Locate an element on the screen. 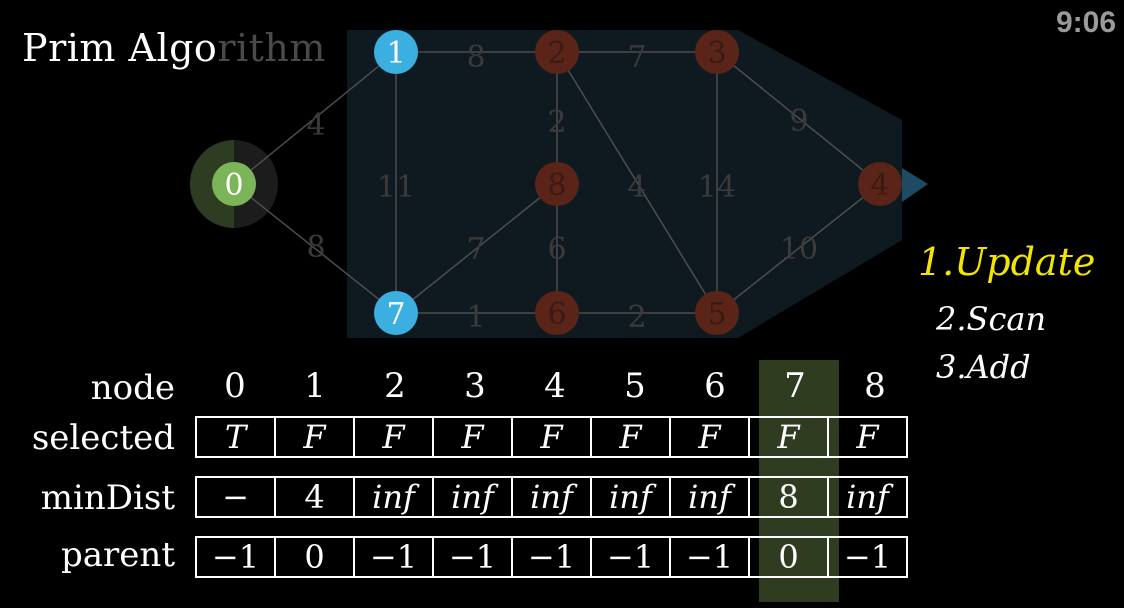 This screenshot has width=1124, height=608. node-label-5: 5 is located at coordinates (716, 314).